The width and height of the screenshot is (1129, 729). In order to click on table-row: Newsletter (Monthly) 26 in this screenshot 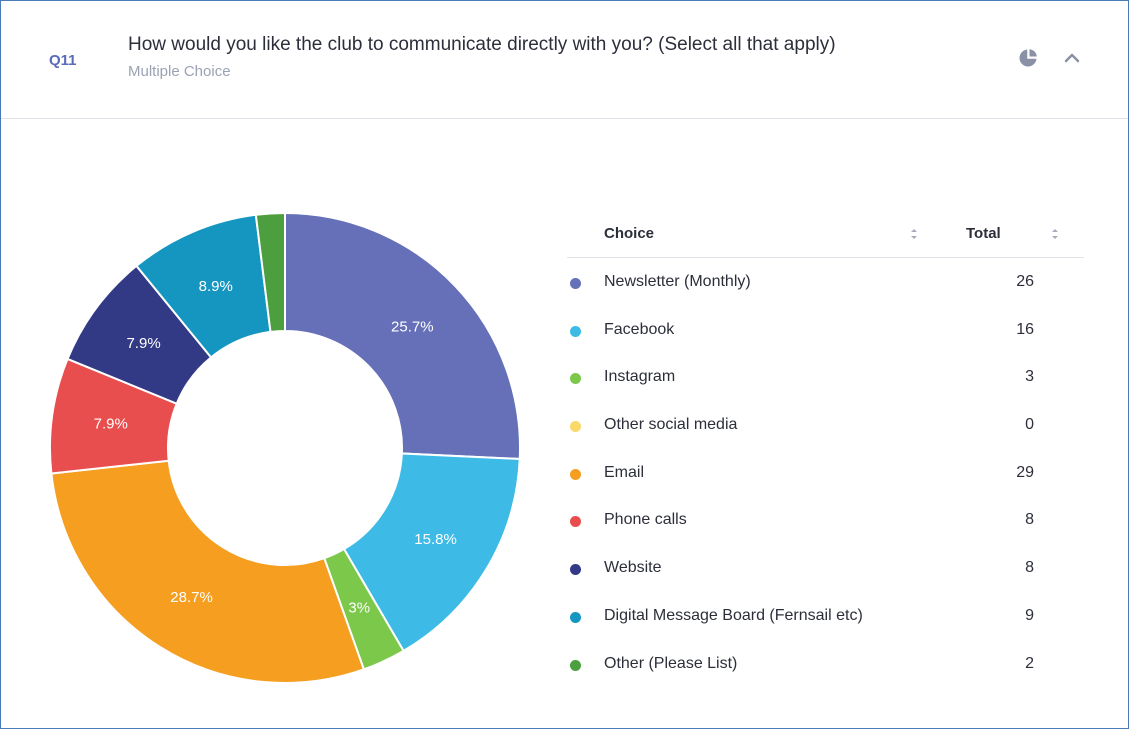, I will do `click(825, 282)`.